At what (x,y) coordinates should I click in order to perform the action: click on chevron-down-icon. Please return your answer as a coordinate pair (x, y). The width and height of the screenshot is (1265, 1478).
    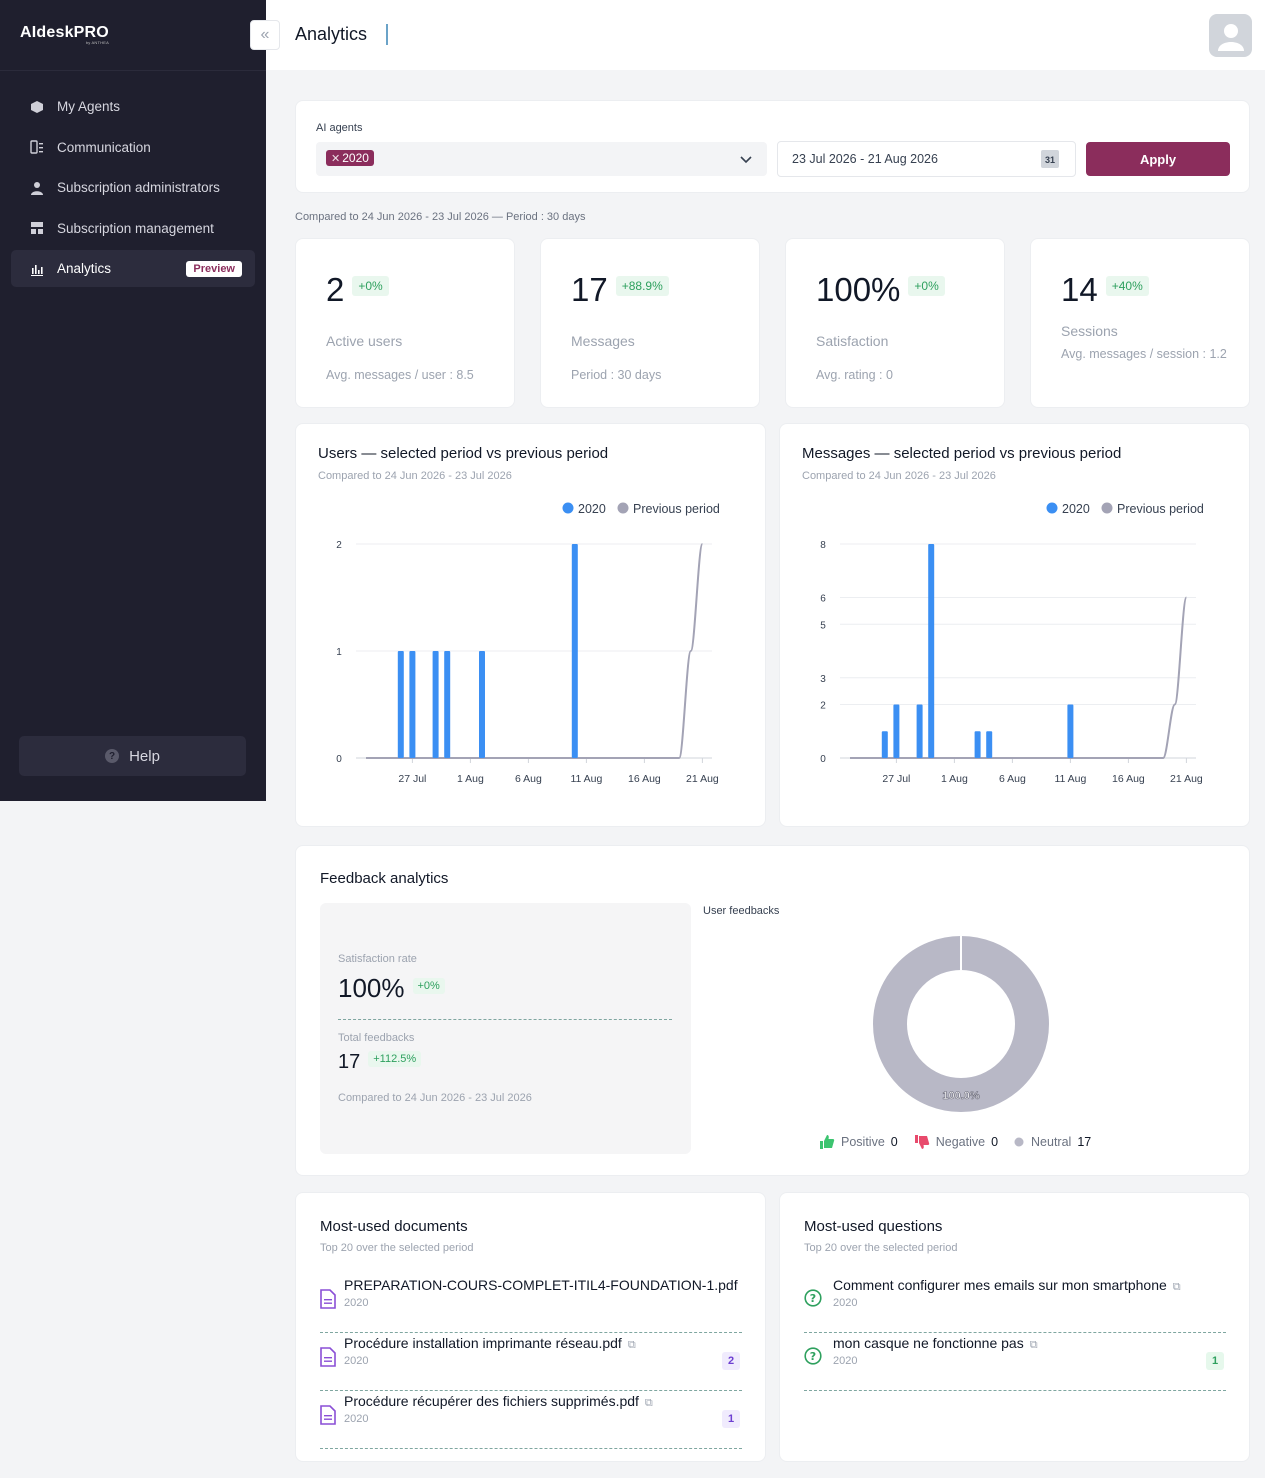
    Looking at the image, I should click on (746, 159).